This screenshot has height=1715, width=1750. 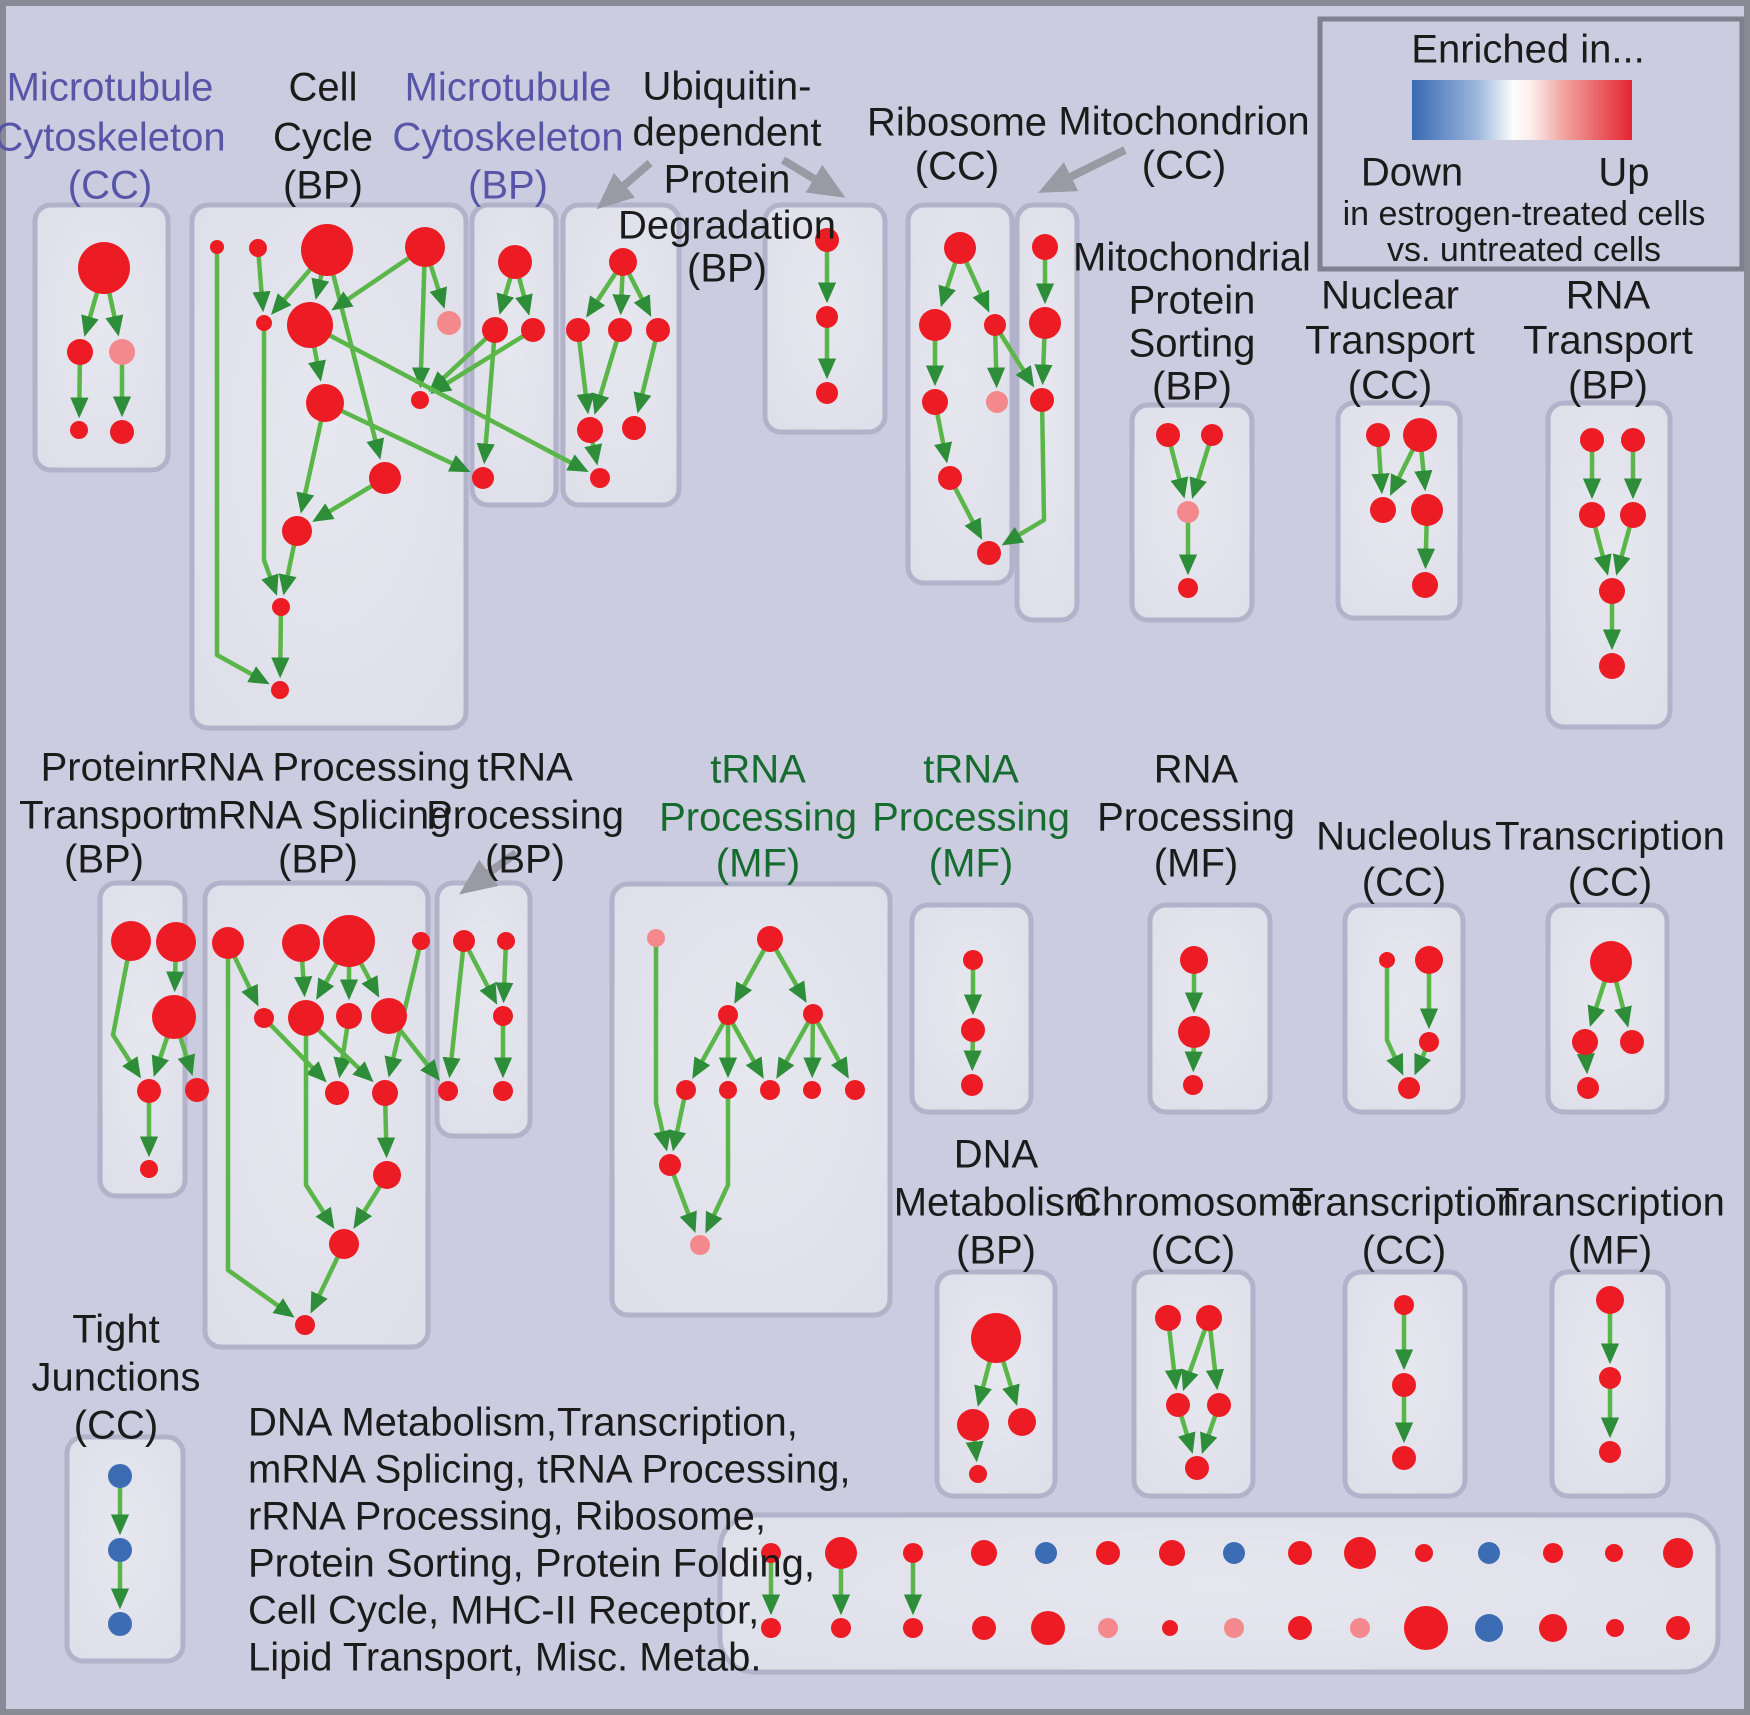 I want to click on go-term-node-misc-a3, so click(x=913, y=1553).